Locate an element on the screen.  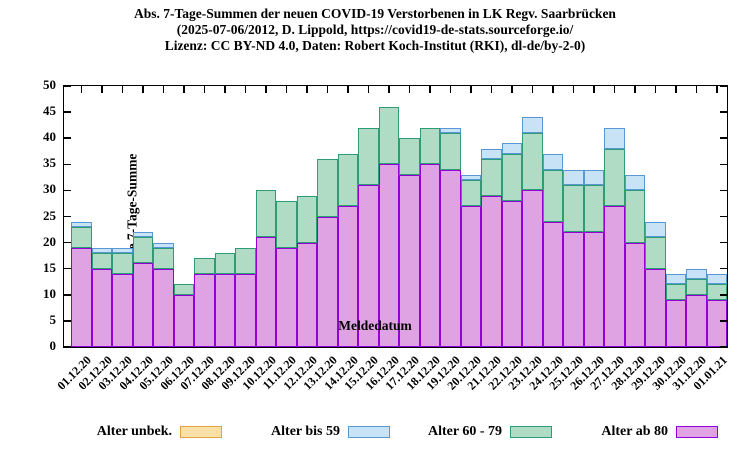
legend-entry: Alter unbek. is located at coordinates (159, 432).